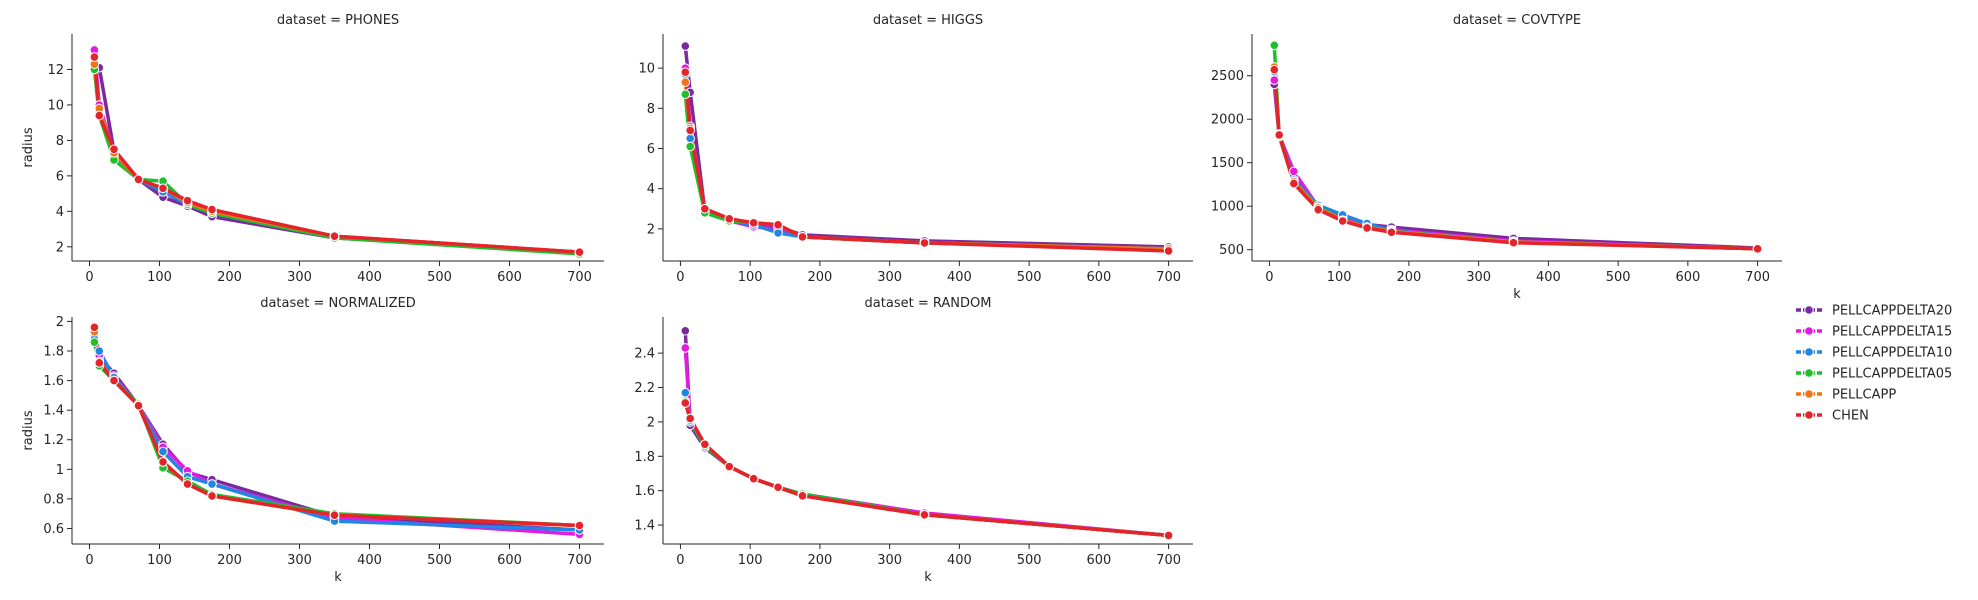 Image resolution: width=1978 pixels, height=600 pixels. I want to click on y-tick-label: 1000, so click(1227, 207).